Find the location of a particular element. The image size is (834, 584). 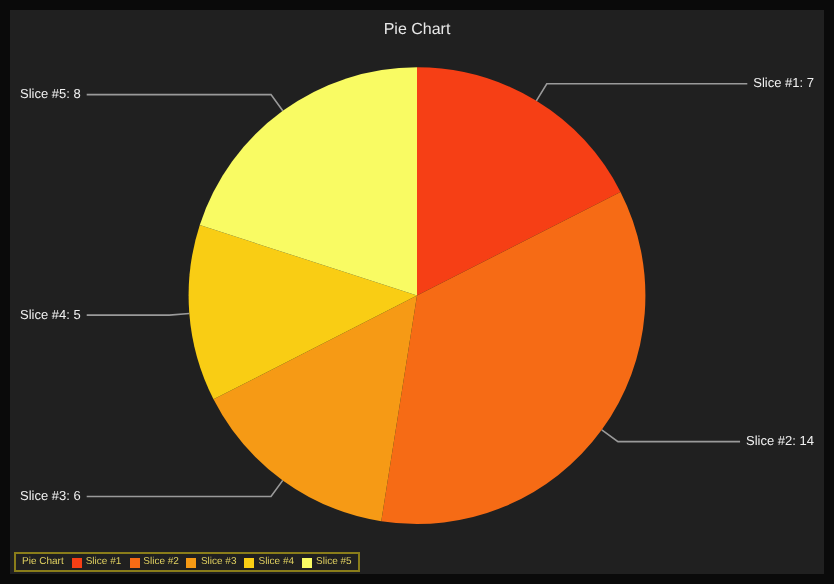

chart-title: Pie Chart is located at coordinates (417, 29).